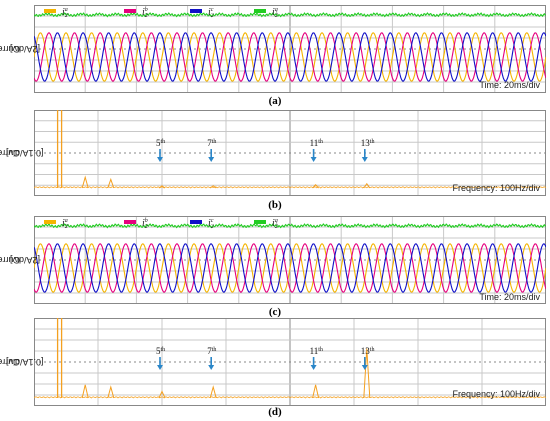 The image size is (550, 421). I want to click on ylabel-a-bottom: [2A/div], so click(25, 49).